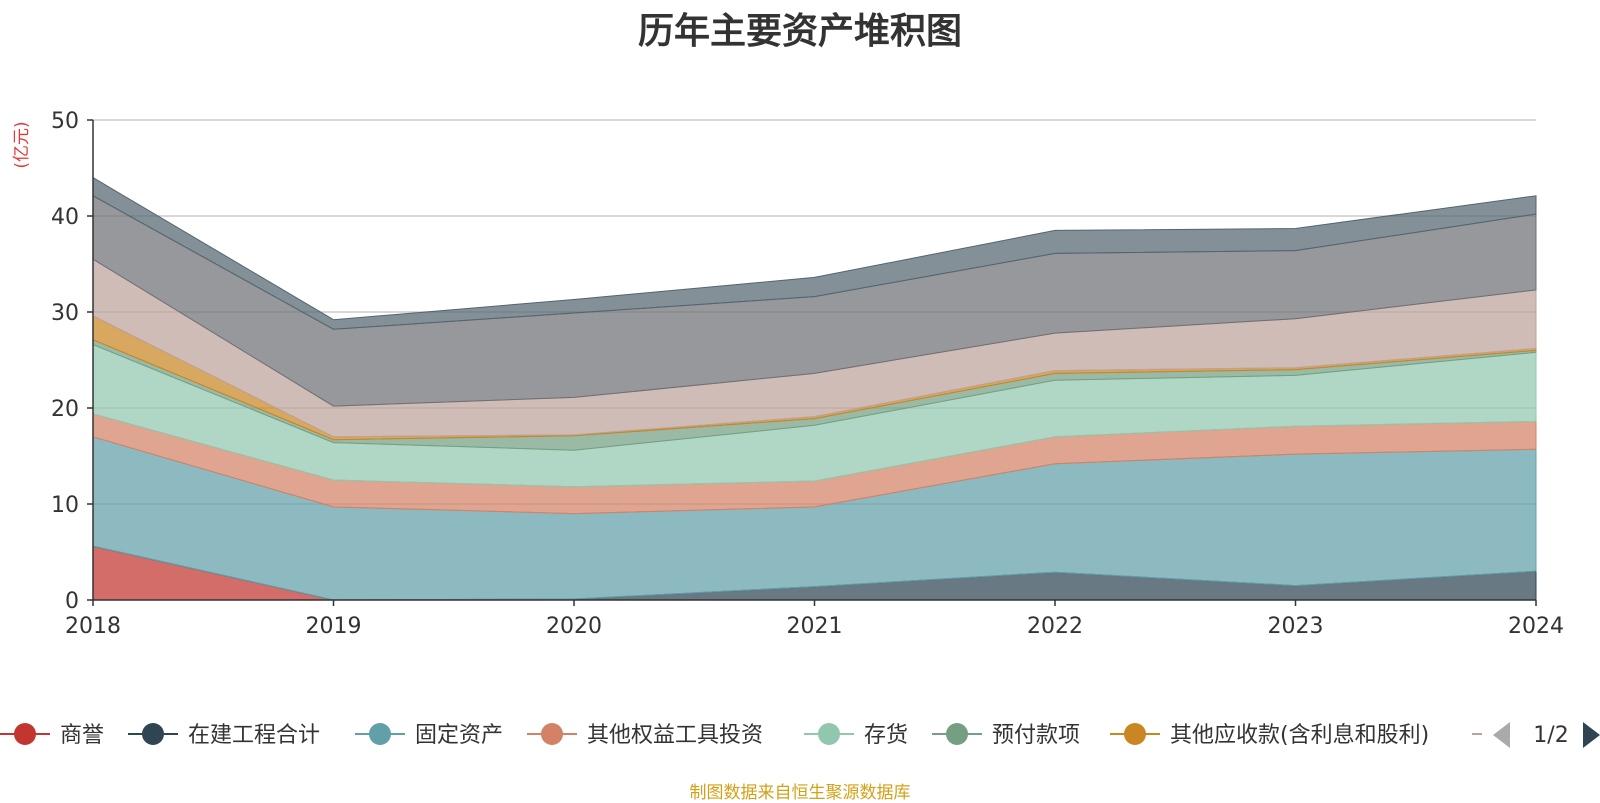  Describe the element at coordinates (1036, 735) in the screenshot. I see `legend-label: 预付款项` at that location.